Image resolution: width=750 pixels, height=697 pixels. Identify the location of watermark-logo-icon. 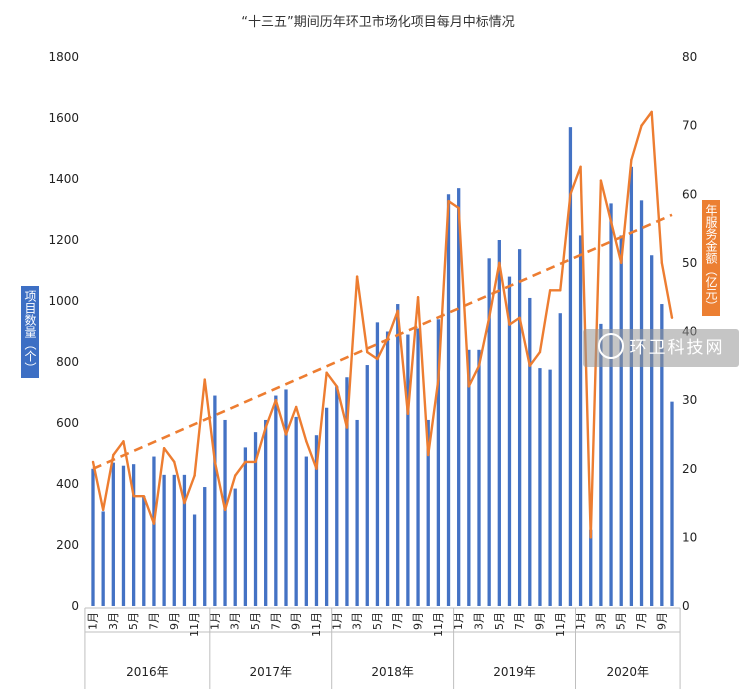
(610, 346).